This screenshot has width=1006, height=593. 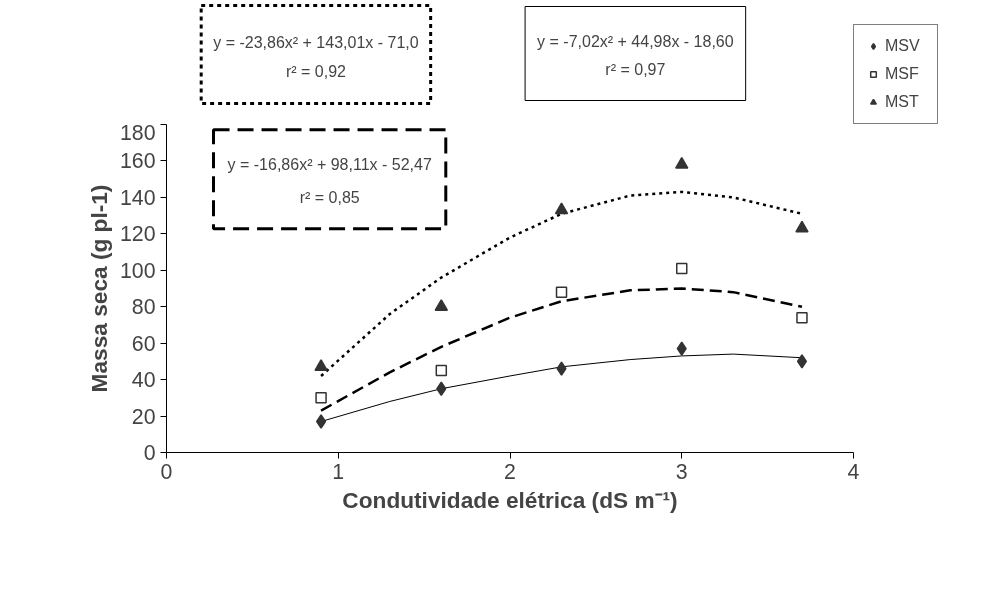 What do you see at coordinates (166, 471) in the screenshot?
I see `x-tick-label: 0` at bounding box center [166, 471].